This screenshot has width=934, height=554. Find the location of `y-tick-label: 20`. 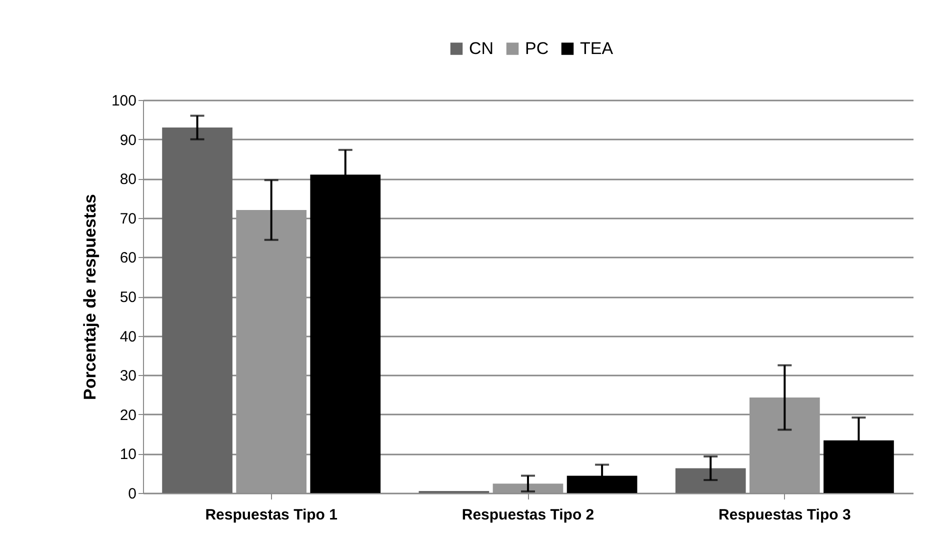

y-tick-label: 20 is located at coordinates (128, 415).